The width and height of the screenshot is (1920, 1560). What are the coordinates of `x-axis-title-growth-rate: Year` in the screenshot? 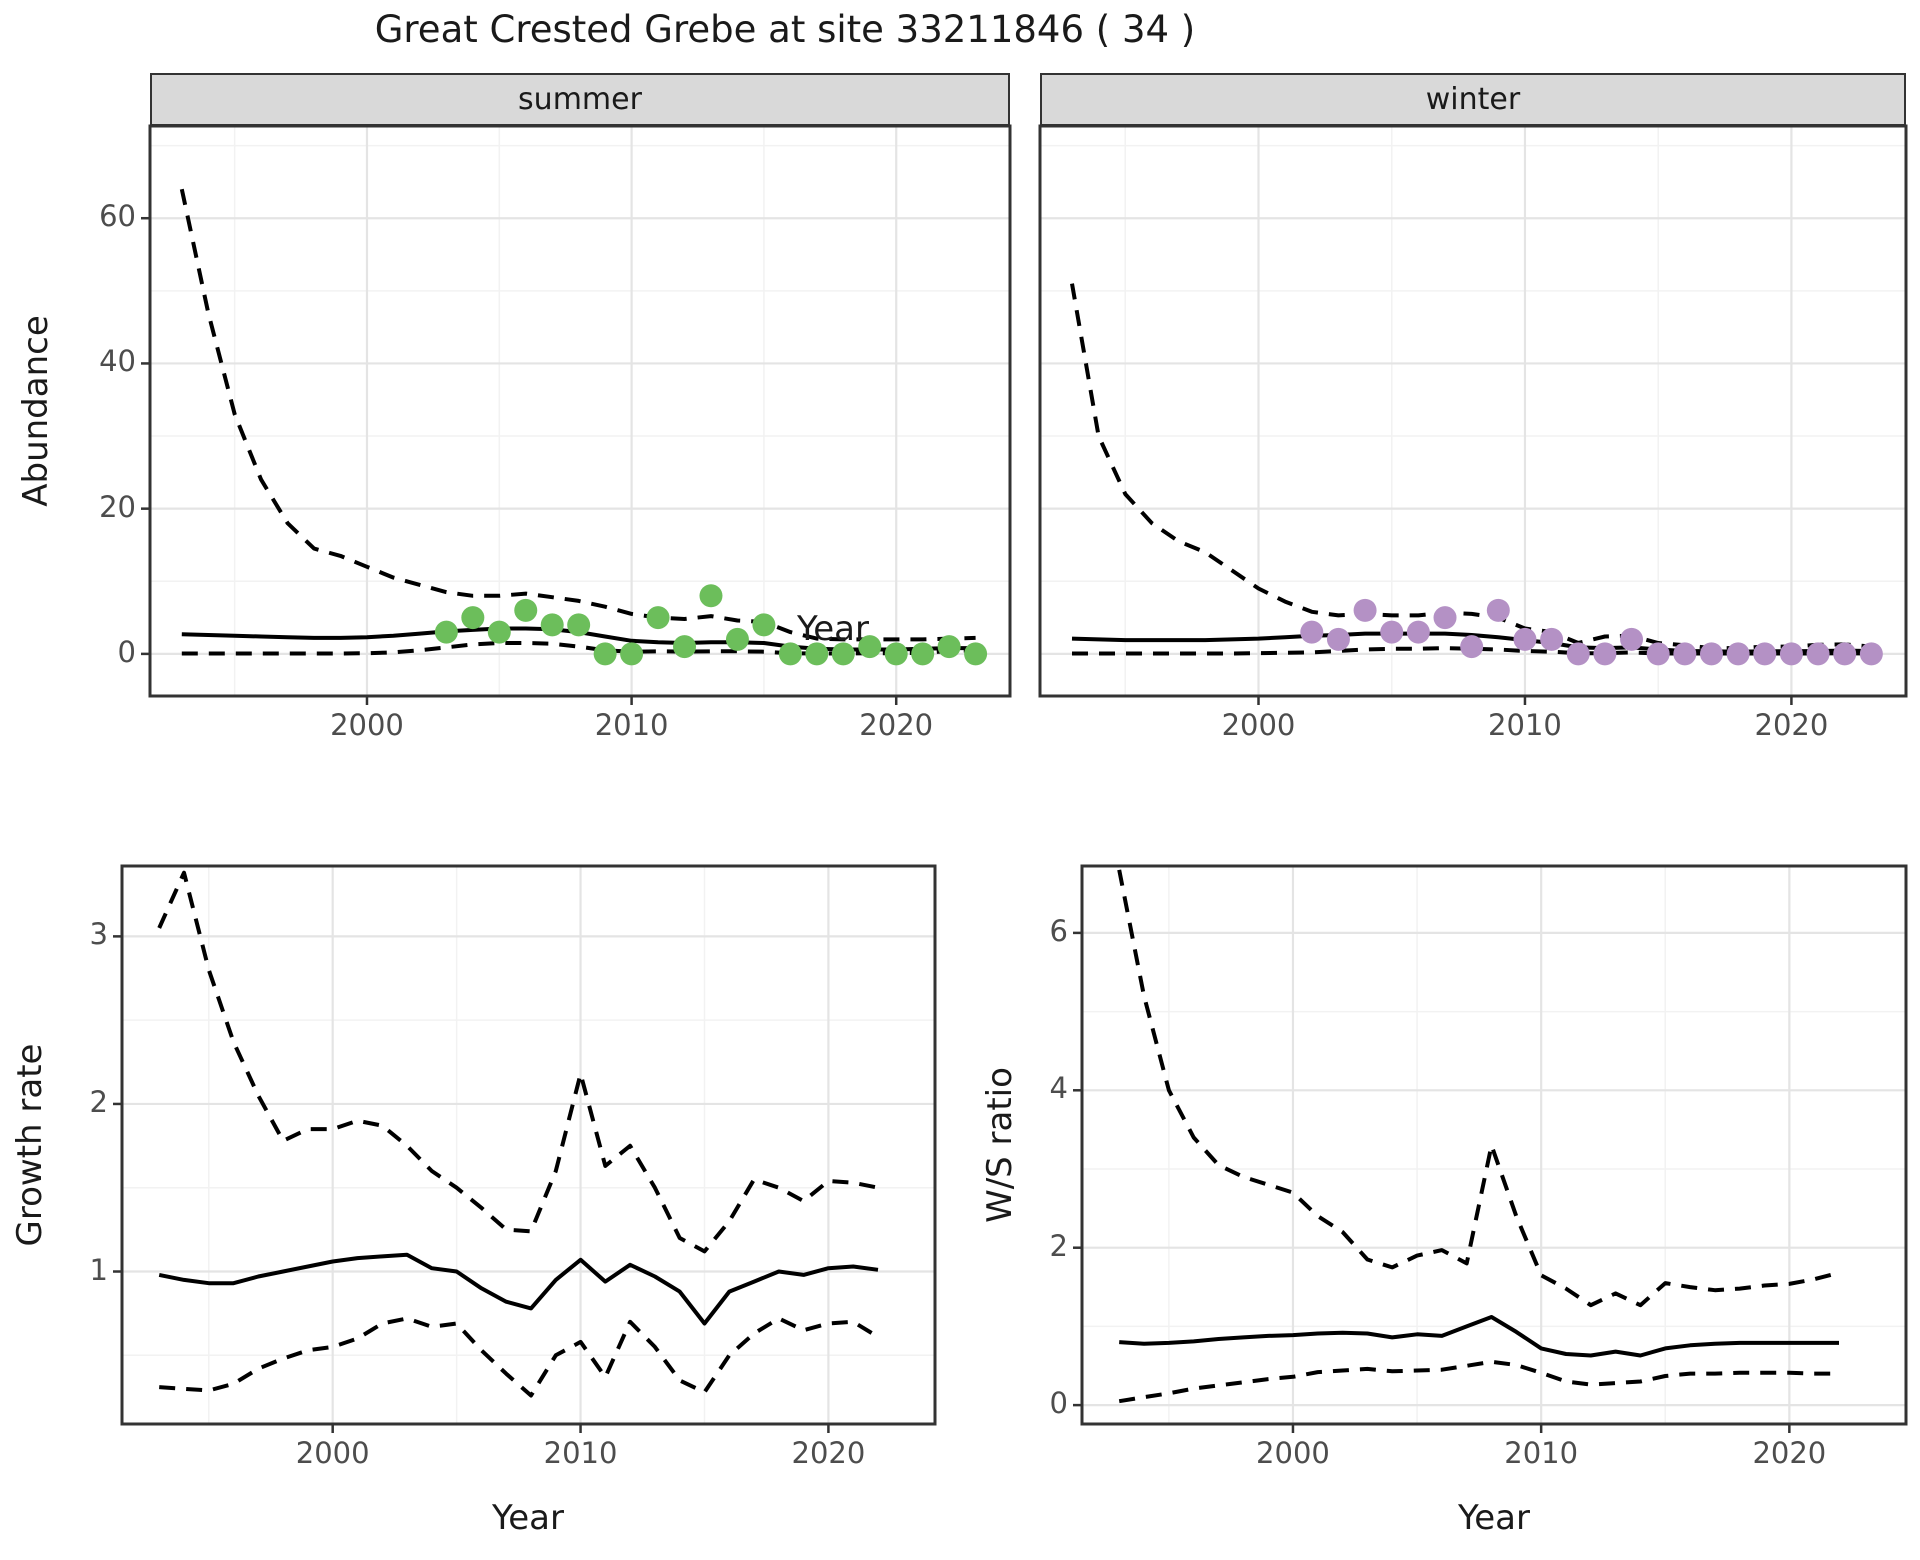 It's located at (528, 1518).